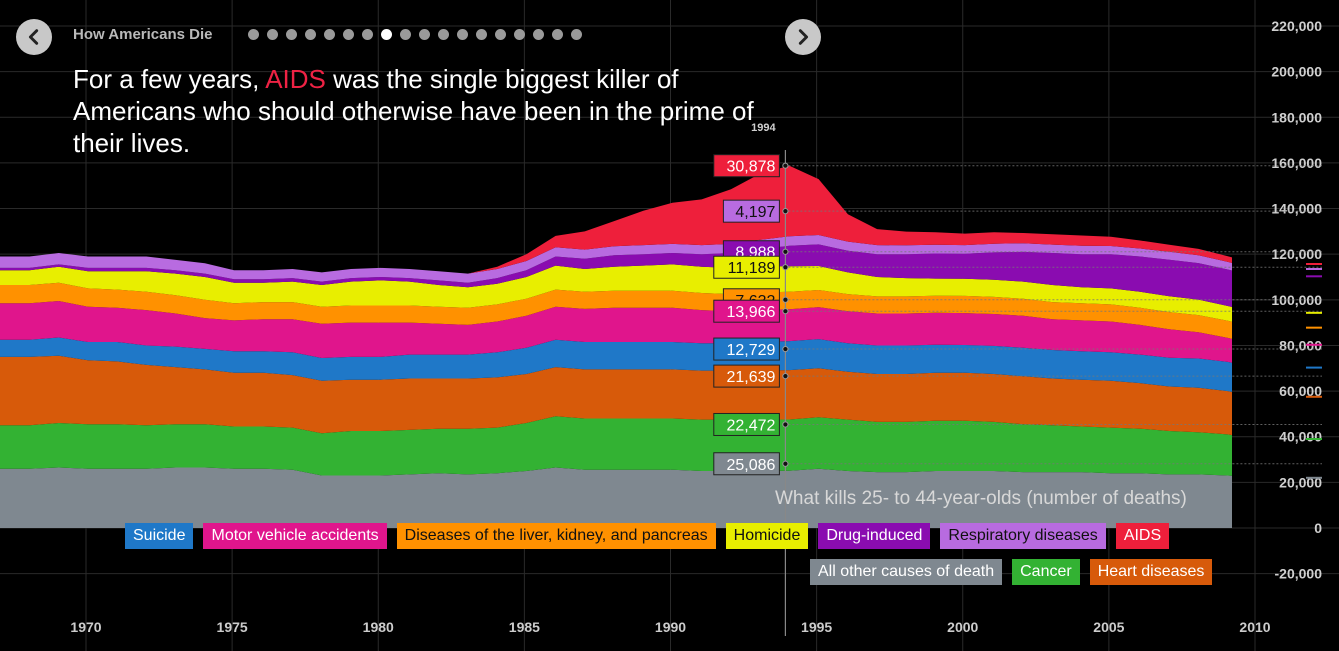 This screenshot has height=651, width=1339. Describe the element at coordinates (1296, 209) in the screenshot. I see `y-tick-label: 140,000` at that location.